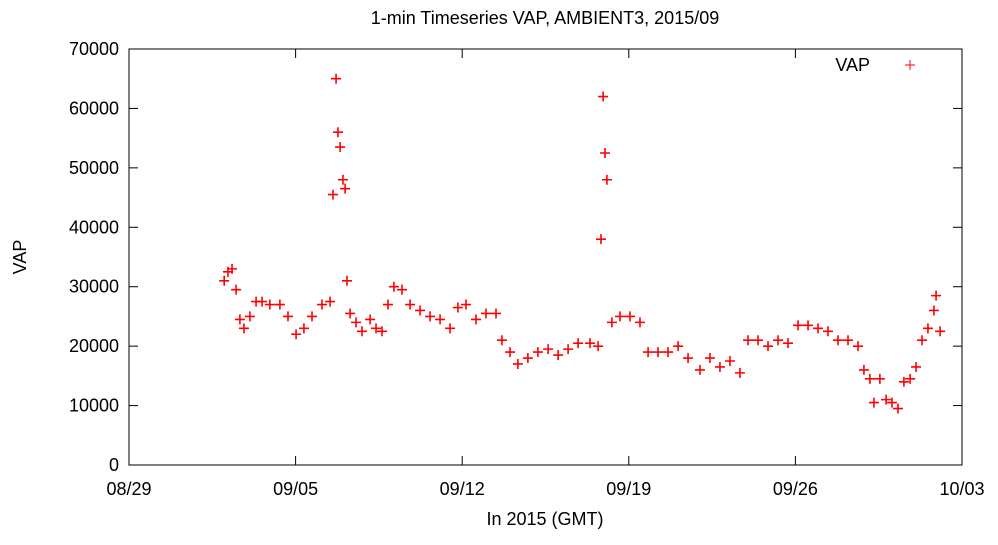 The width and height of the screenshot is (998, 545). What do you see at coordinates (94, 227) in the screenshot?
I see `y-tick-label: 40000` at bounding box center [94, 227].